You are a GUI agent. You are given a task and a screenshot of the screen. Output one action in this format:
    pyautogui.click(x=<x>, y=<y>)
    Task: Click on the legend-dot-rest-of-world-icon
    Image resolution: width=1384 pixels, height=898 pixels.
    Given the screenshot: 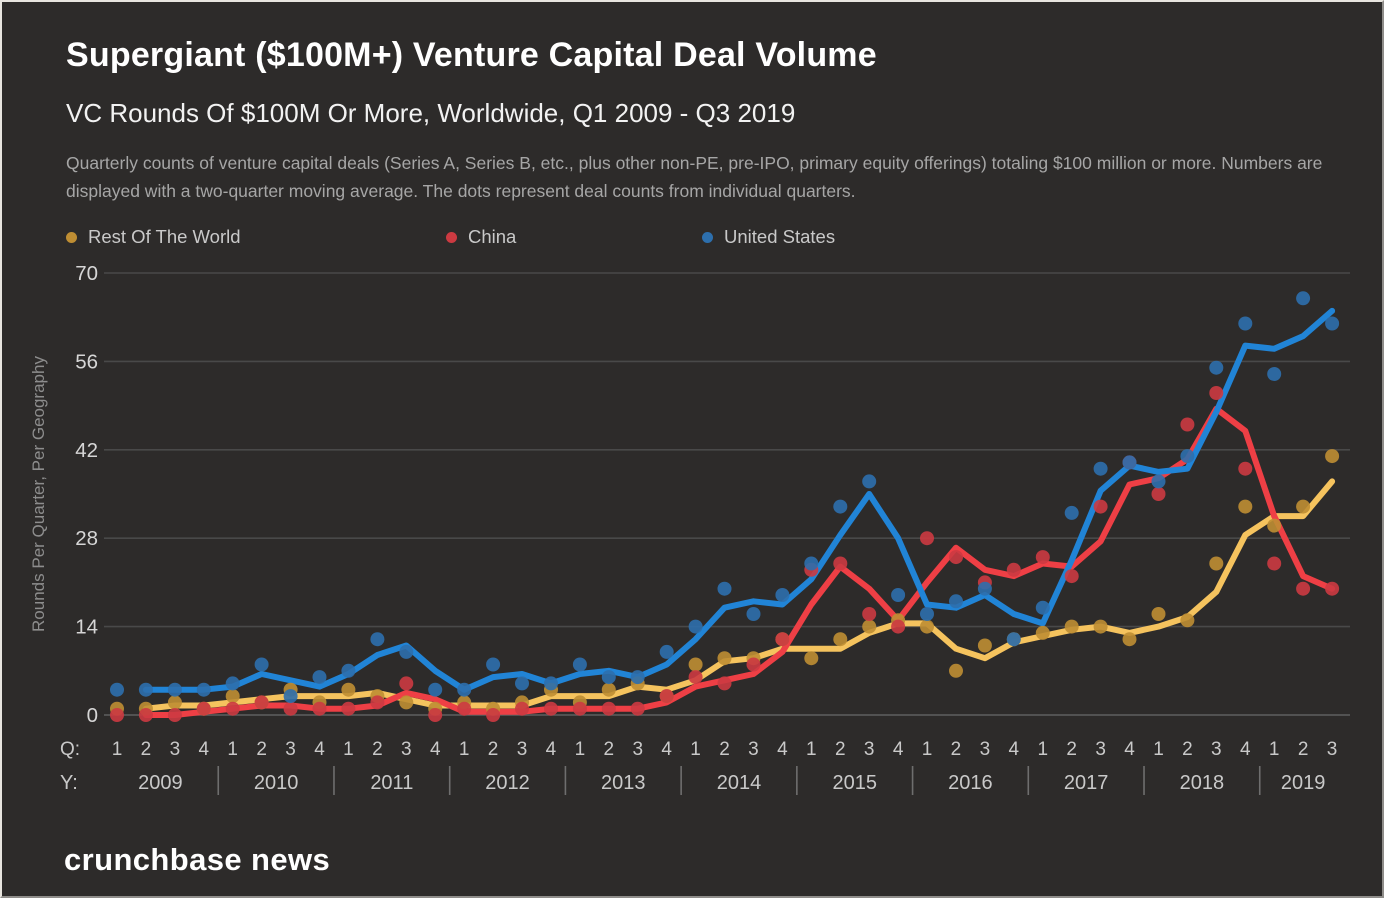 What is the action you would take?
    pyautogui.click(x=71, y=237)
    